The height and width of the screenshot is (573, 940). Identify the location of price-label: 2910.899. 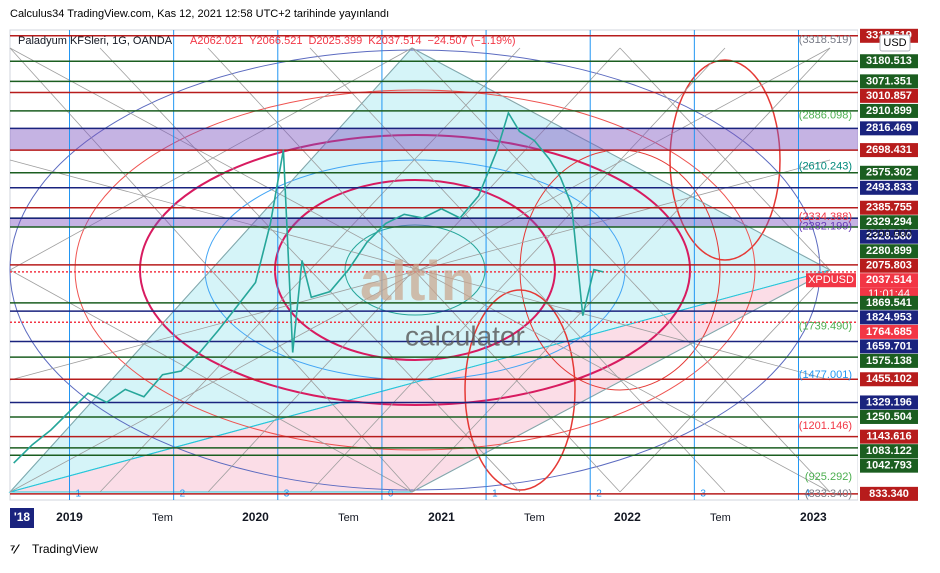
(889, 111).